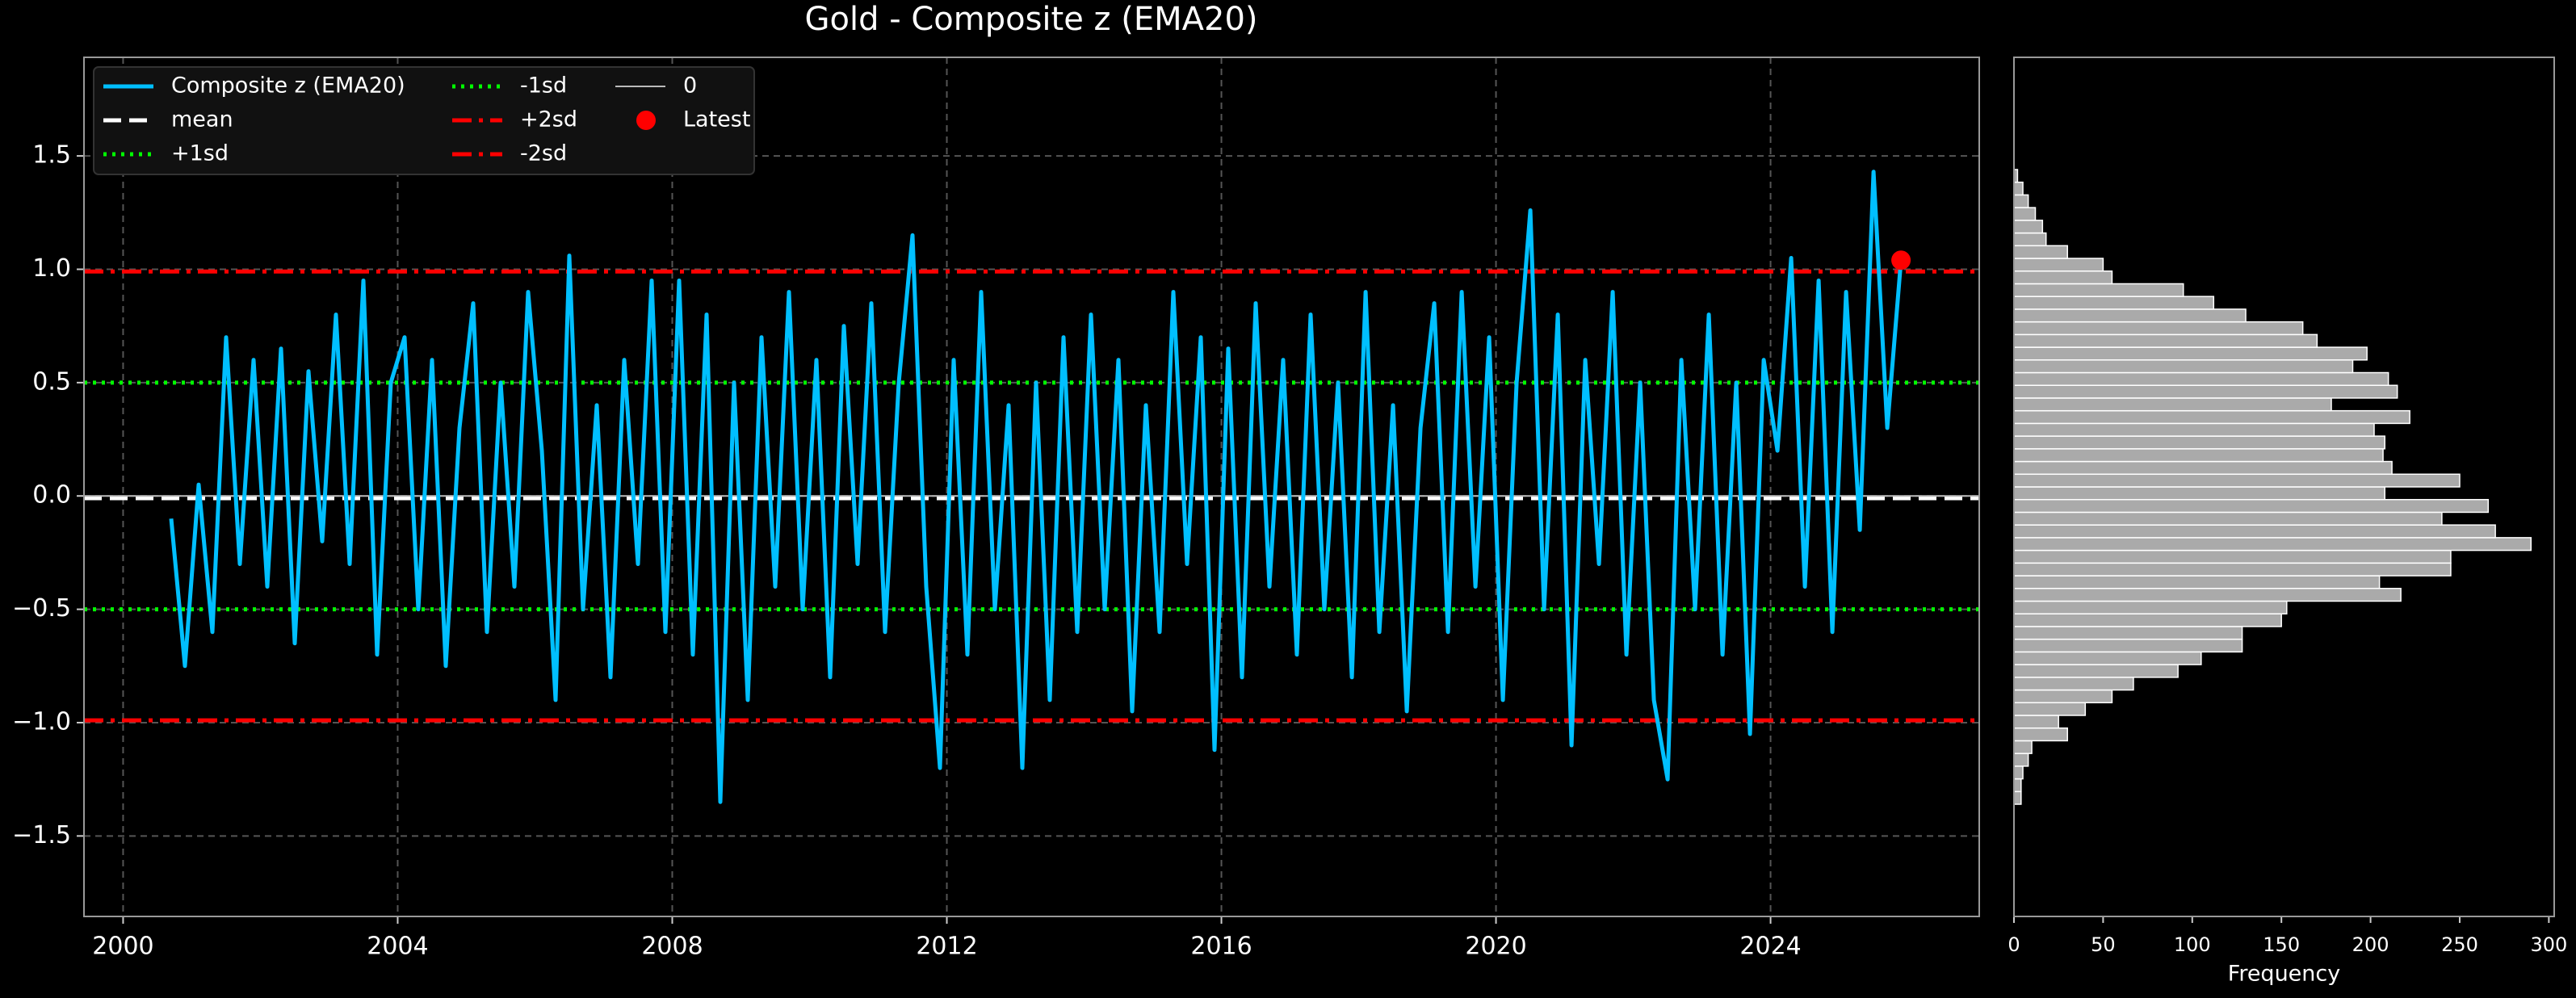 Image resolution: width=2576 pixels, height=998 pixels. What do you see at coordinates (672, 947) in the screenshot?
I see `x-tick-label: 2008` at bounding box center [672, 947].